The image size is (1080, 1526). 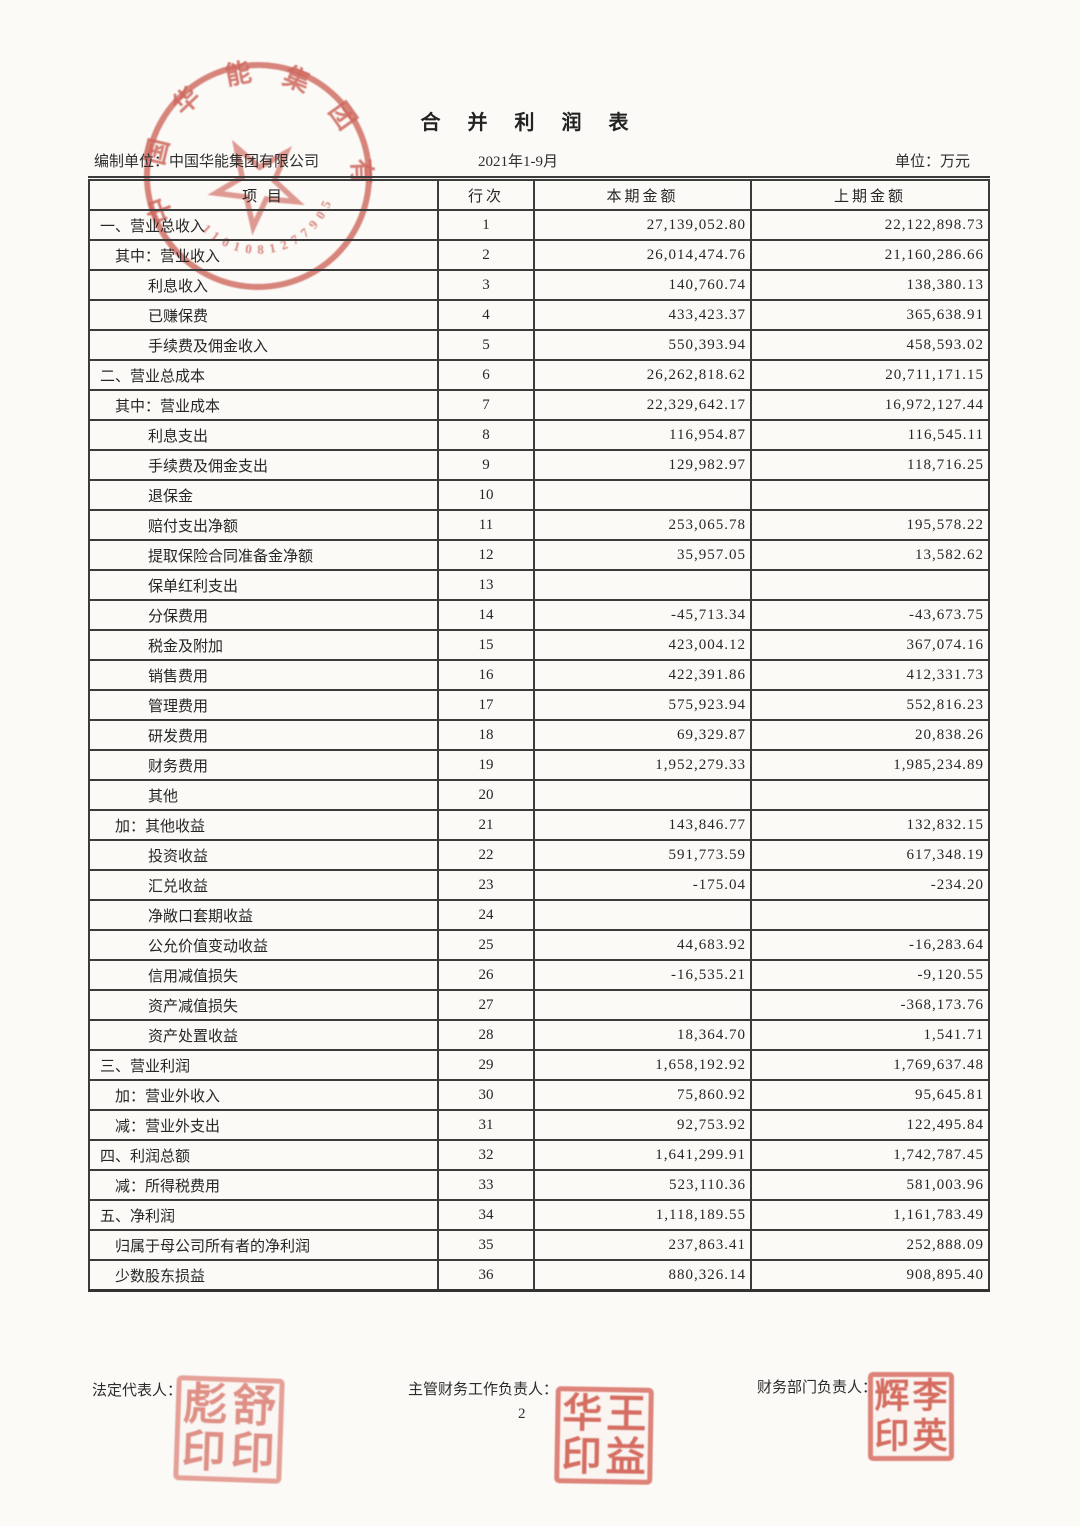 What do you see at coordinates (870, 1125) in the screenshot?
I see `prior-cell: 122,495.84` at bounding box center [870, 1125].